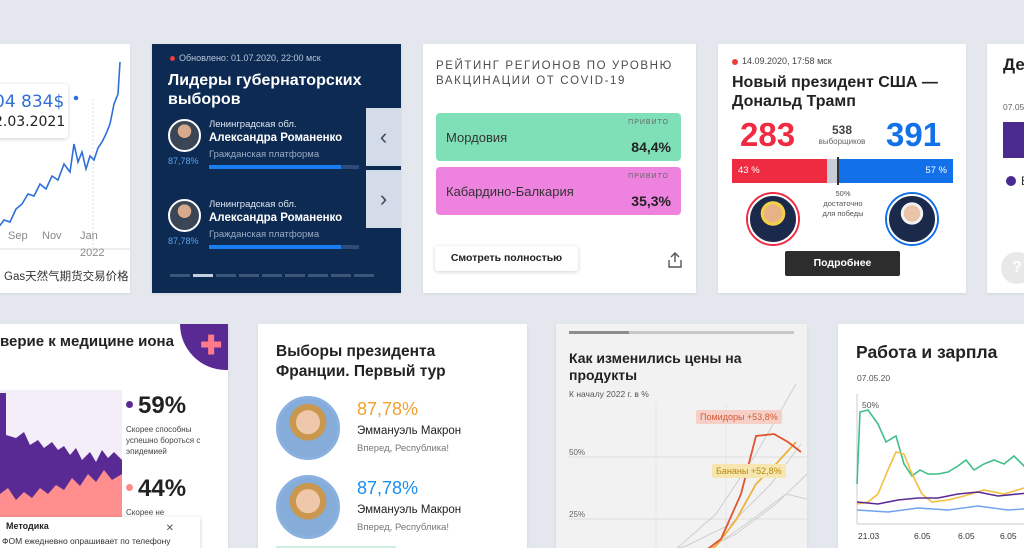 The width and height of the screenshot is (1024, 548). Describe the element at coordinates (145, 512) in the screenshot. I see `stat-text: Скорее не` at that location.